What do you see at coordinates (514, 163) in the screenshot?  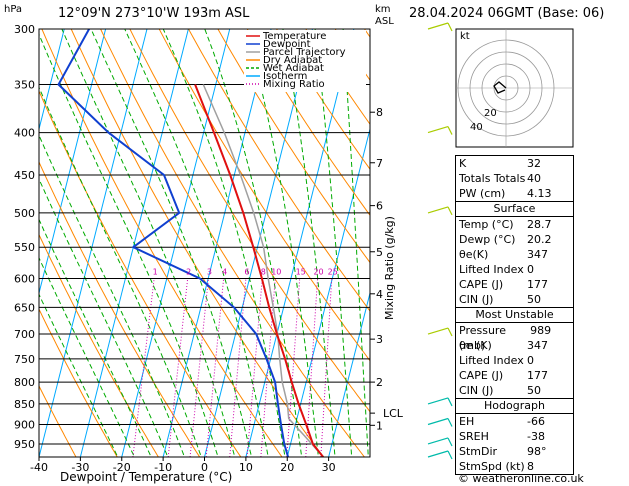 I see `index-row: K 32` at bounding box center [514, 163].